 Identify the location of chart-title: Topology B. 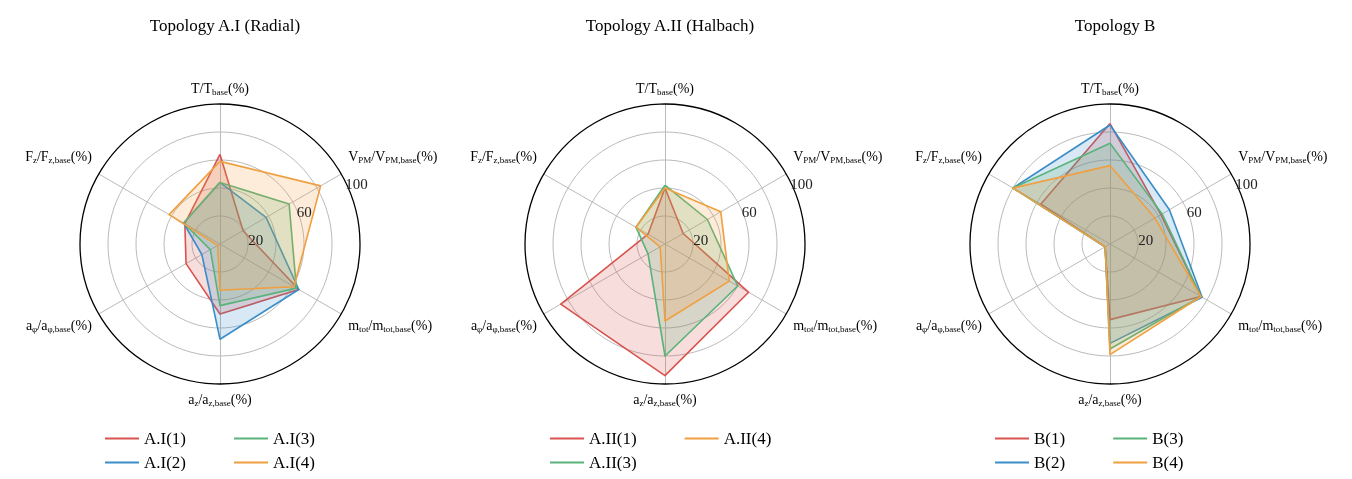
(1115, 25).